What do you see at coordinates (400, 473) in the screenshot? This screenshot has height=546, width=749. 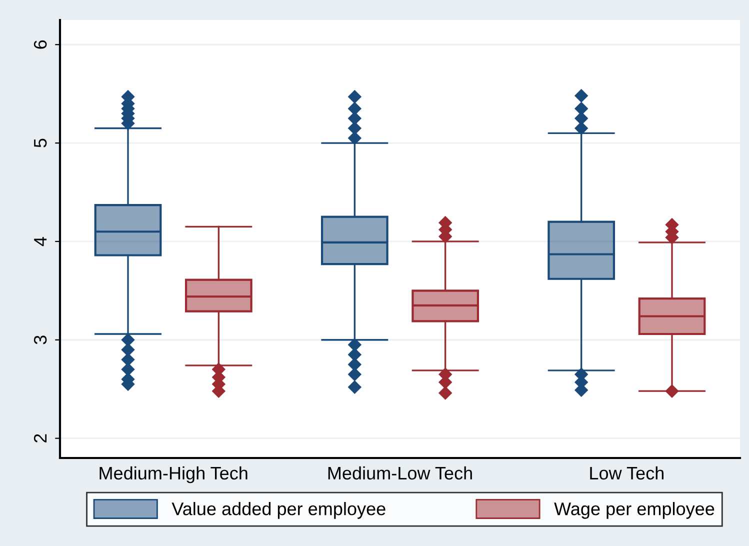 I see `x-tick-label: Medium-Low Tech` at bounding box center [400, 473].